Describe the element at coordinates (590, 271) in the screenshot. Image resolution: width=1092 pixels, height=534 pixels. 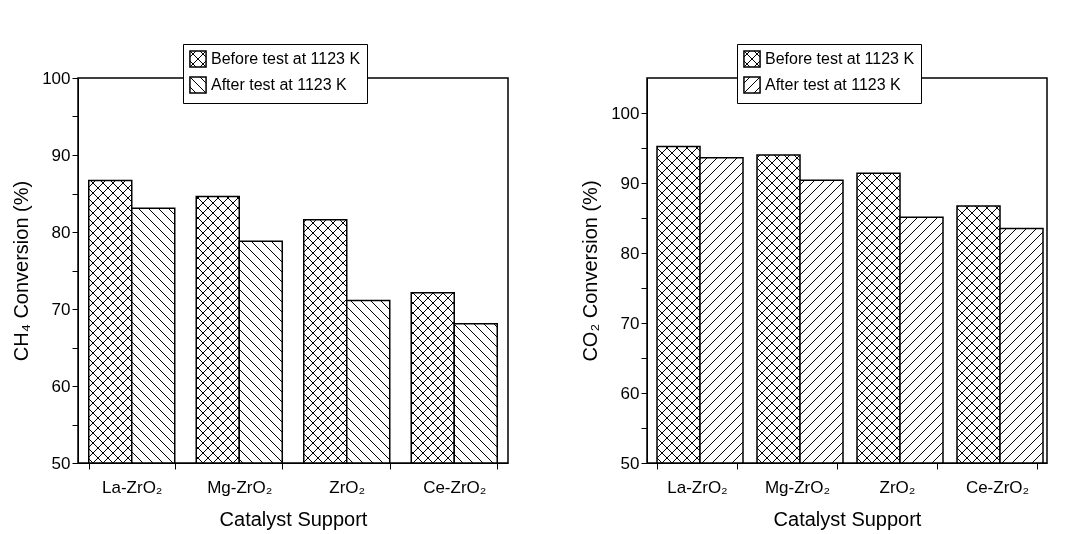
I see `y-axis-title: CO₂ Conversion (%)` at that location.